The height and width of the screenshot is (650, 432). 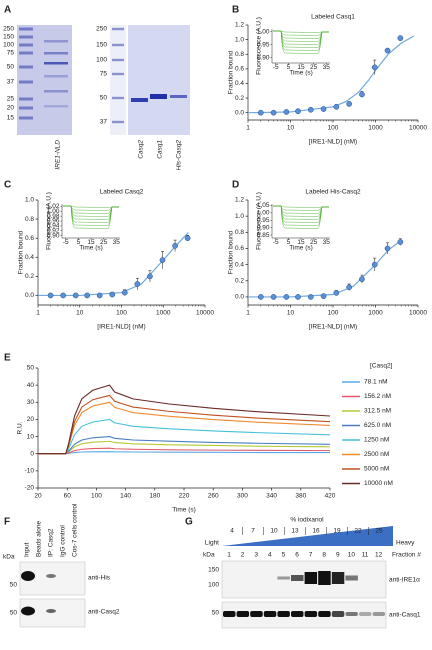 What do you see at coordinates (271, 496) in the screenshot?
I see `x-tick-label: 340` at bounding box center [271, 496].